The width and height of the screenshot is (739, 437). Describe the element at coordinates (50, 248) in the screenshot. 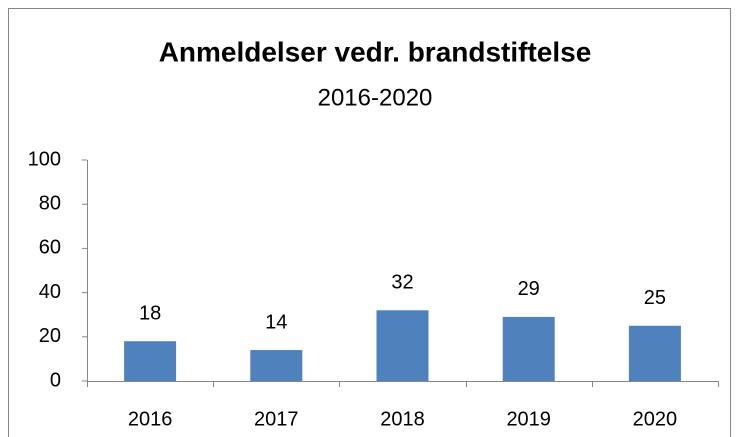

I see `y-tick-label: 60` at that location.